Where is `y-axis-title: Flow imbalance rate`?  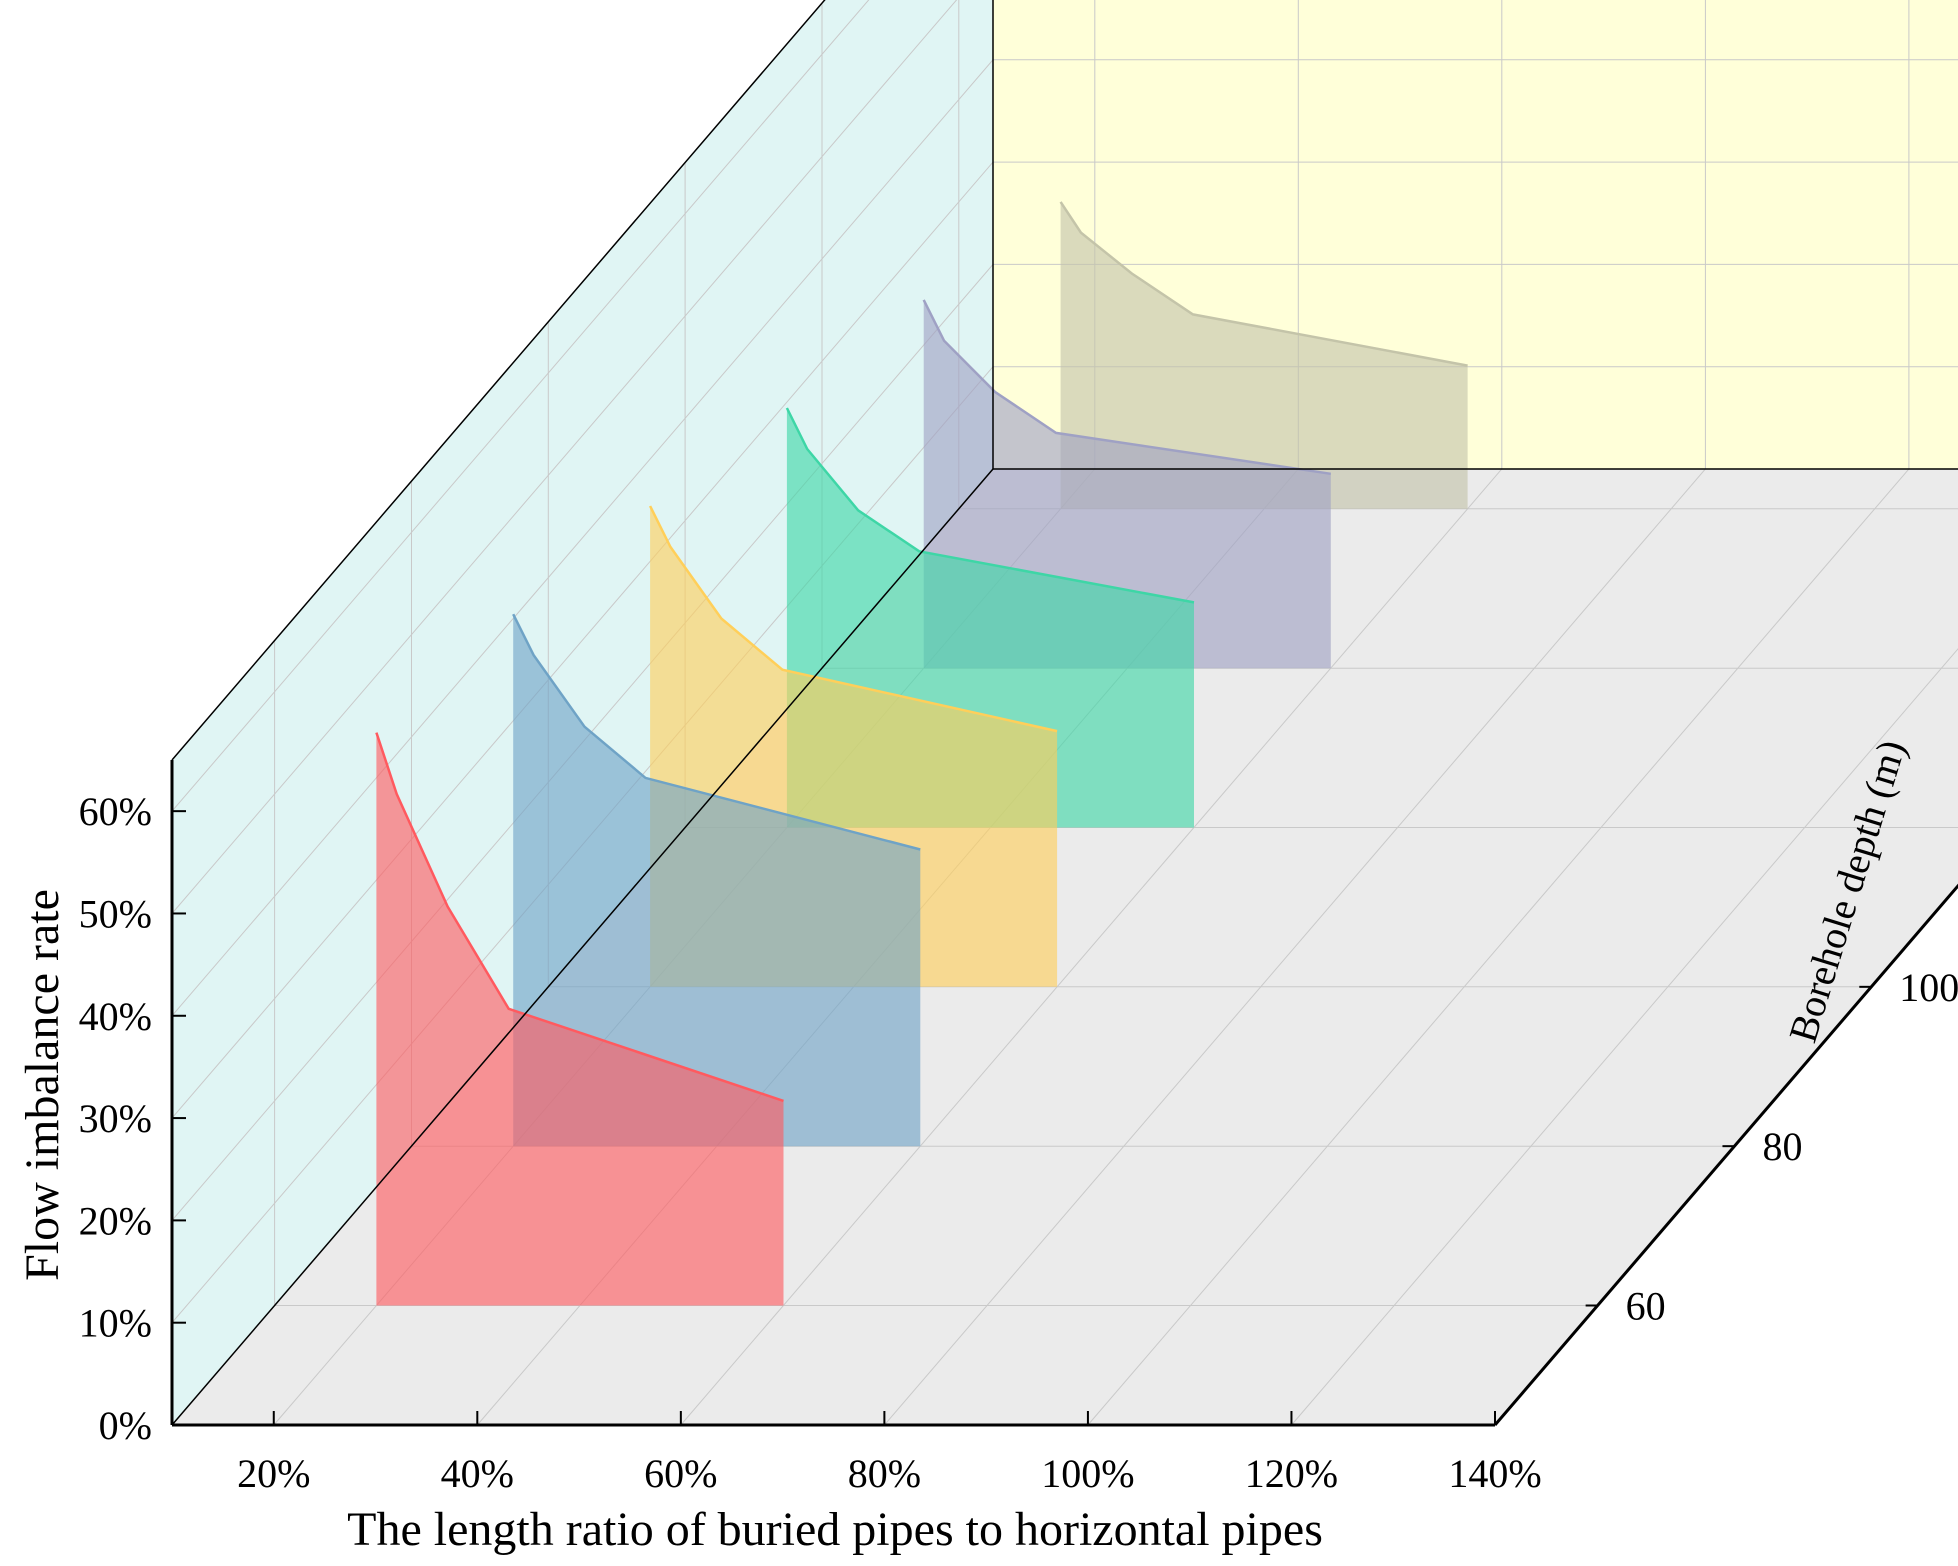 y-axis-title: Flow imbalance rate is located at coordinates (42, 1085).